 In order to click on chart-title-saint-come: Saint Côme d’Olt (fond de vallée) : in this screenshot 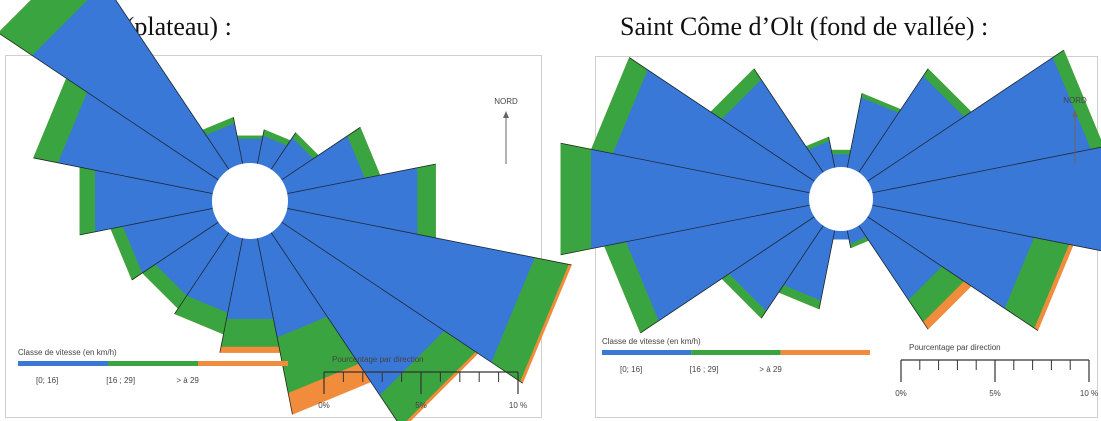, I will do `click(804, 26)`.